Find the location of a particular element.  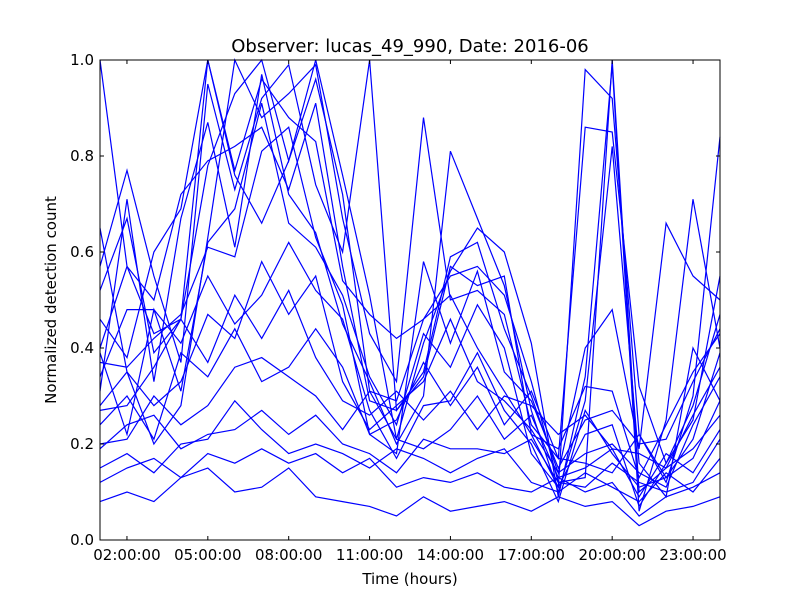

x-tick-label: 02:00:00 is located at coordinates (126, 555).